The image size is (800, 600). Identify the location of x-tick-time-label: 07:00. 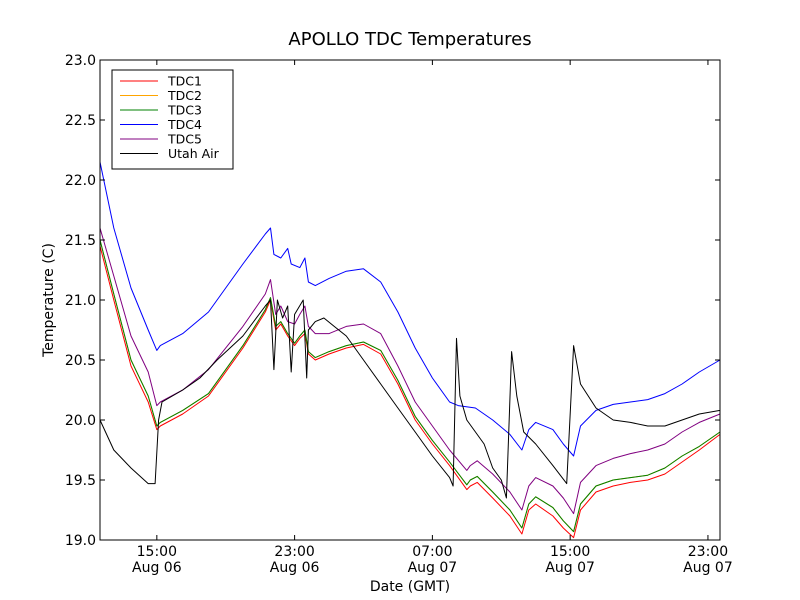
(432, 552).